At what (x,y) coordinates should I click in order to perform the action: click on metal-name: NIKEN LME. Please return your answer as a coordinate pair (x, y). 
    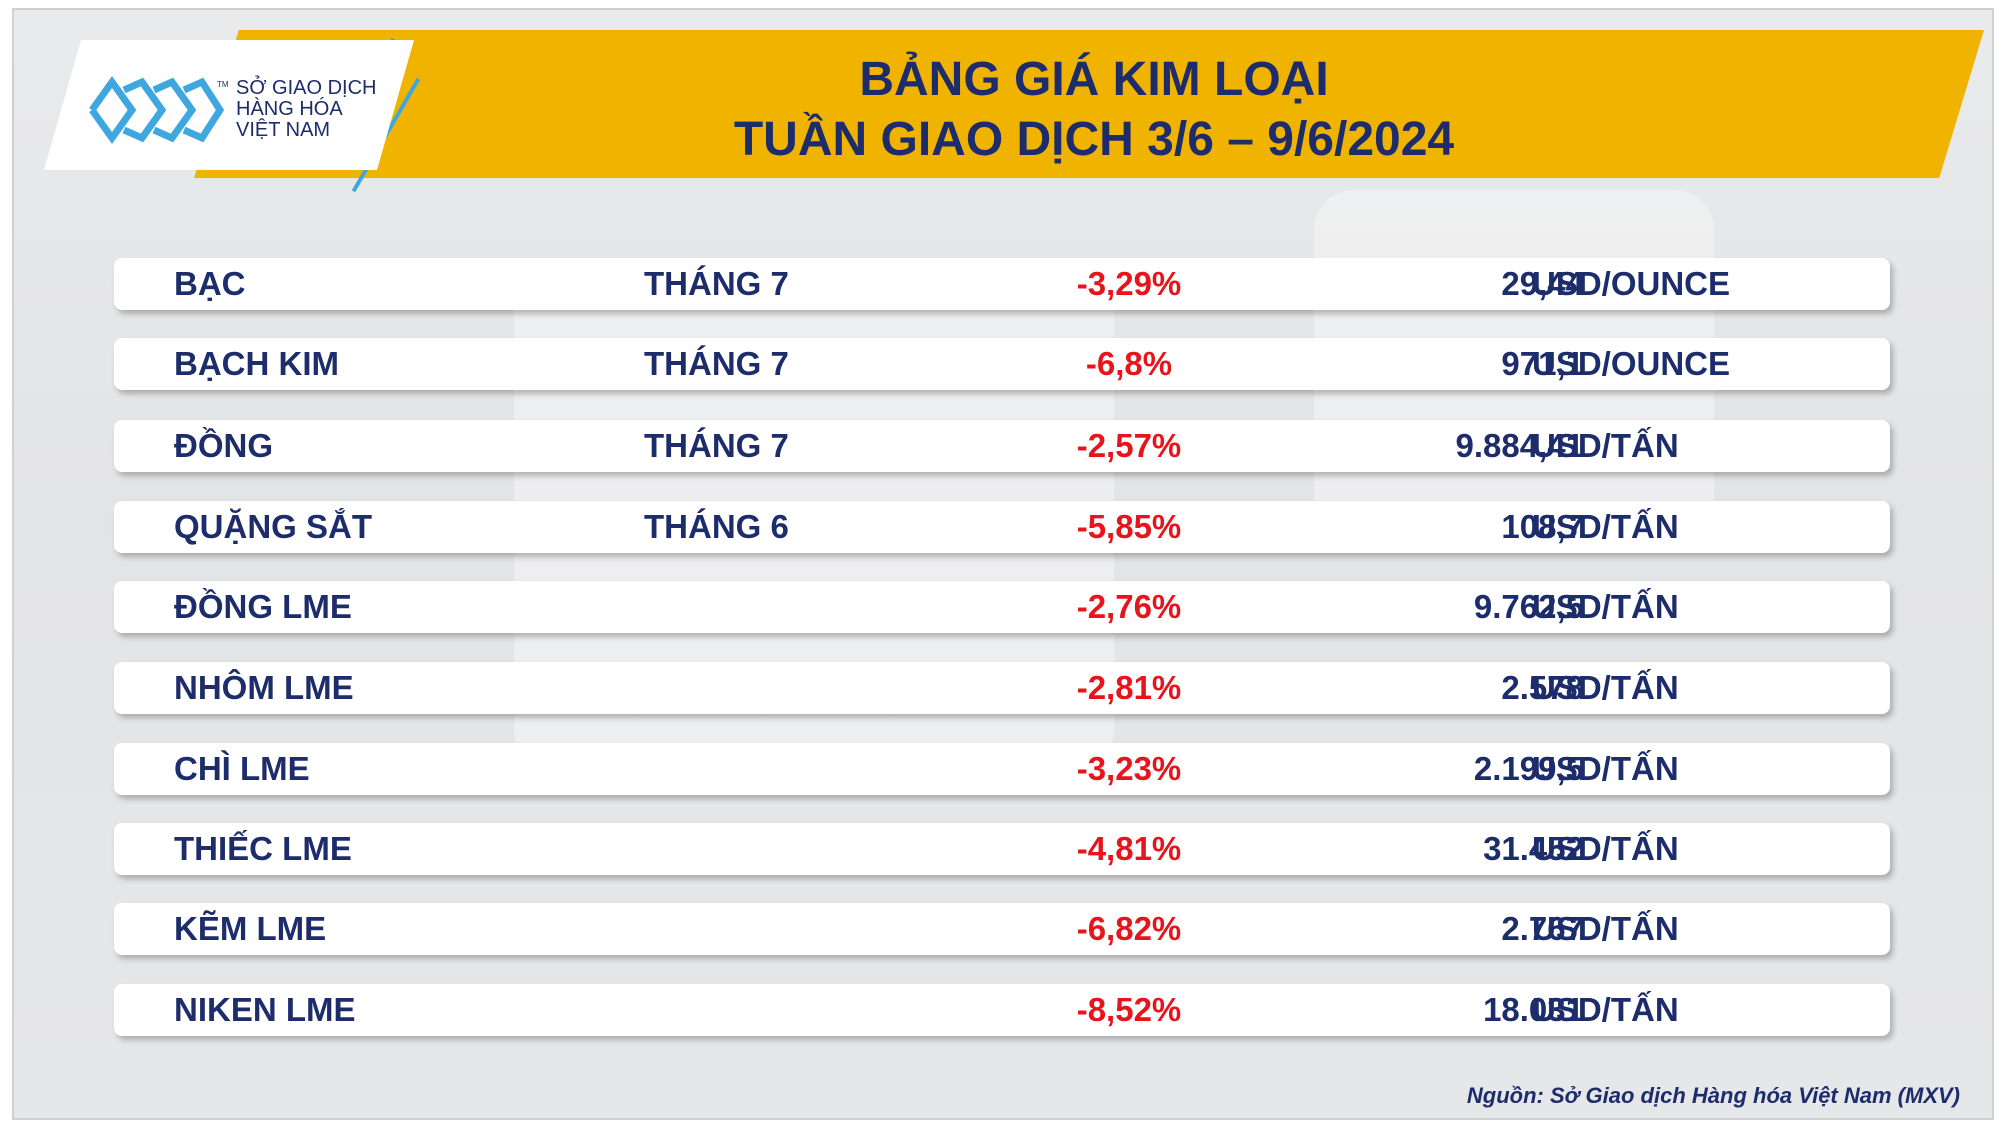
    Looking at the image, I should click on (265, 1009).